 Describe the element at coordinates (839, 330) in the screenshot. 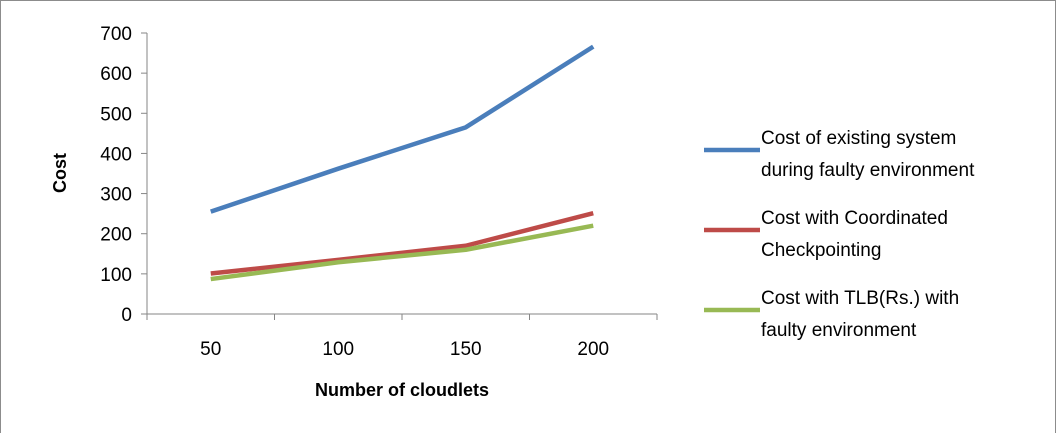

I see `legend-label-3: faulty environment` at that location.